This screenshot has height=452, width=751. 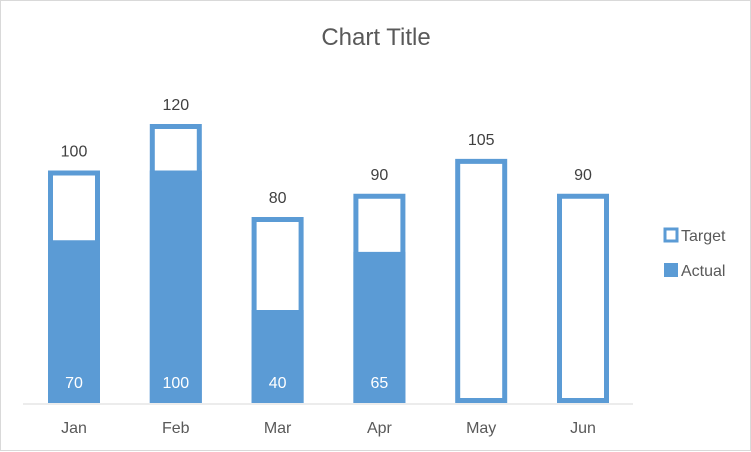 What do you see at coordinates (278, 383) in the screenshot?
I see `actual-value-label: 40` at bounding box center [278, 383].